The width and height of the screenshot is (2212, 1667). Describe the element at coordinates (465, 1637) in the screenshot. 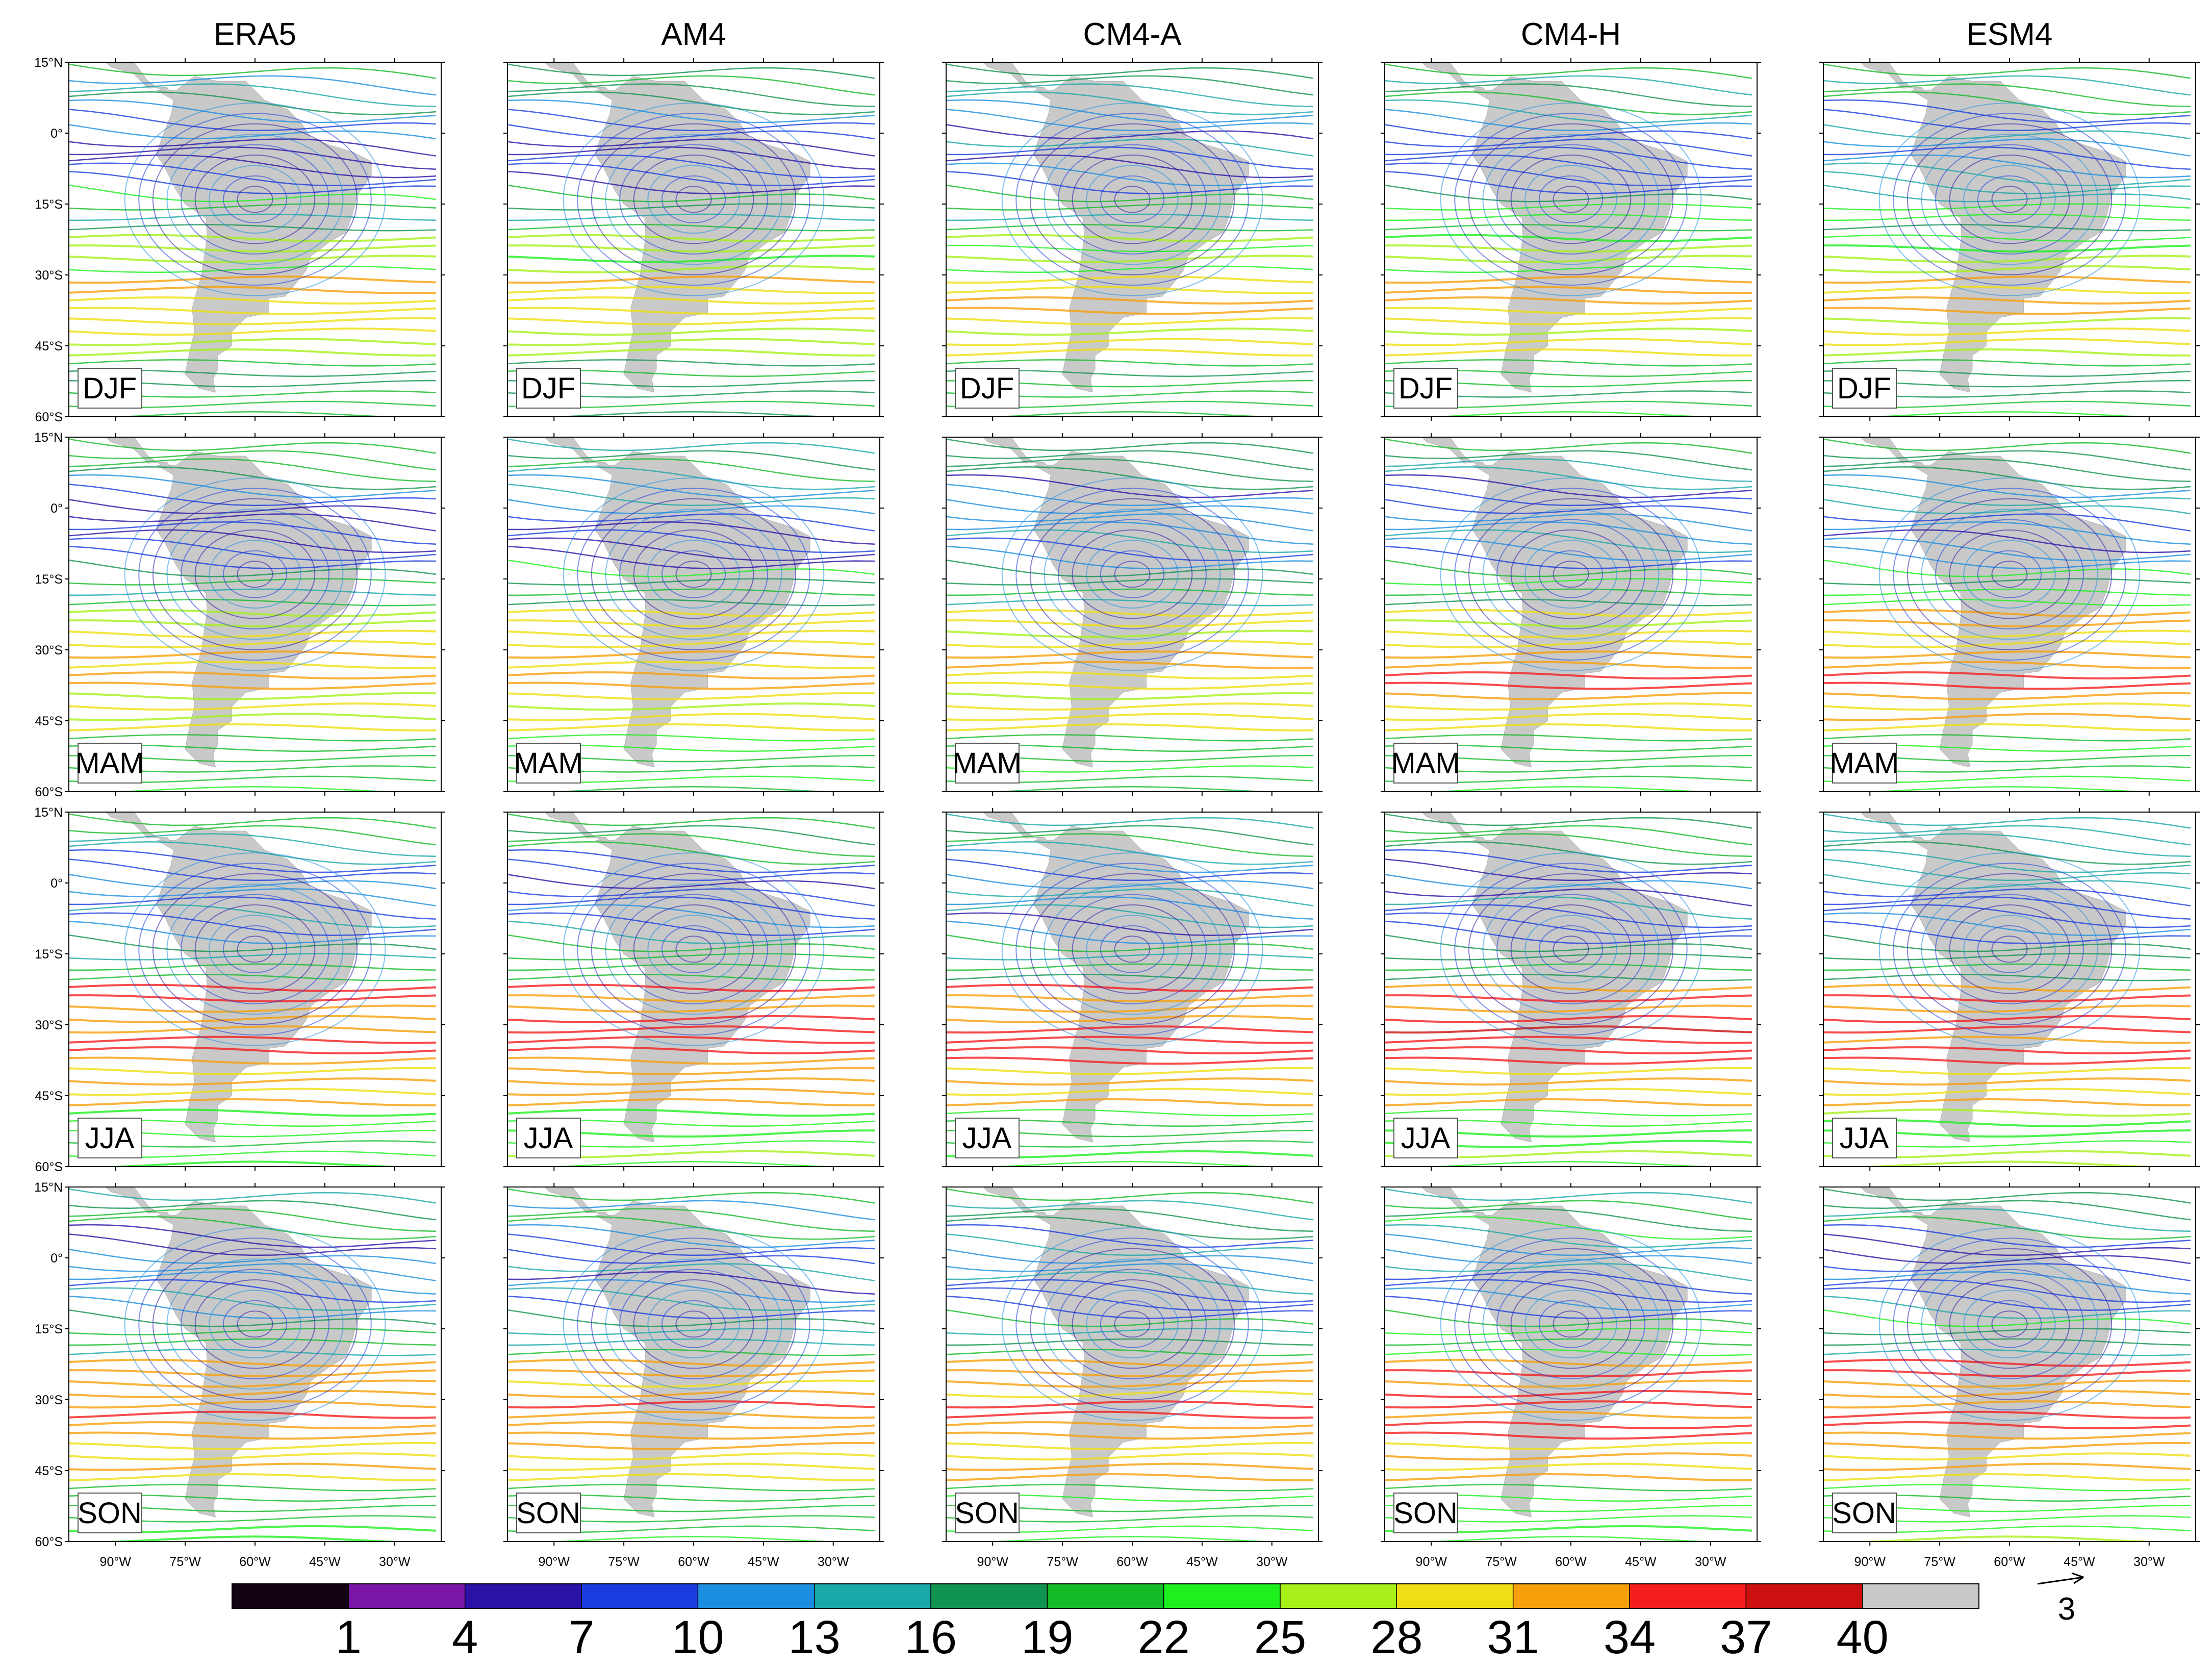

I see `colorbar-tick-label: 4` at that location.